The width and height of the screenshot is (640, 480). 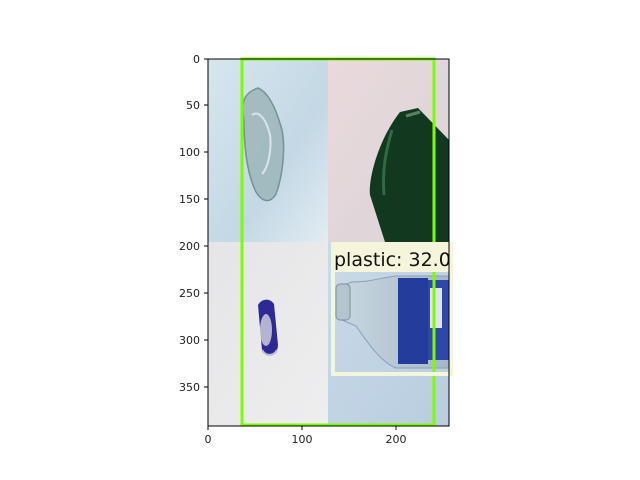 What do you see at coordinates (193, 223) in the screenshot?
I see `y-axis: 0 50 100 150 200 250 300 350` at bounding box center [193, 223].